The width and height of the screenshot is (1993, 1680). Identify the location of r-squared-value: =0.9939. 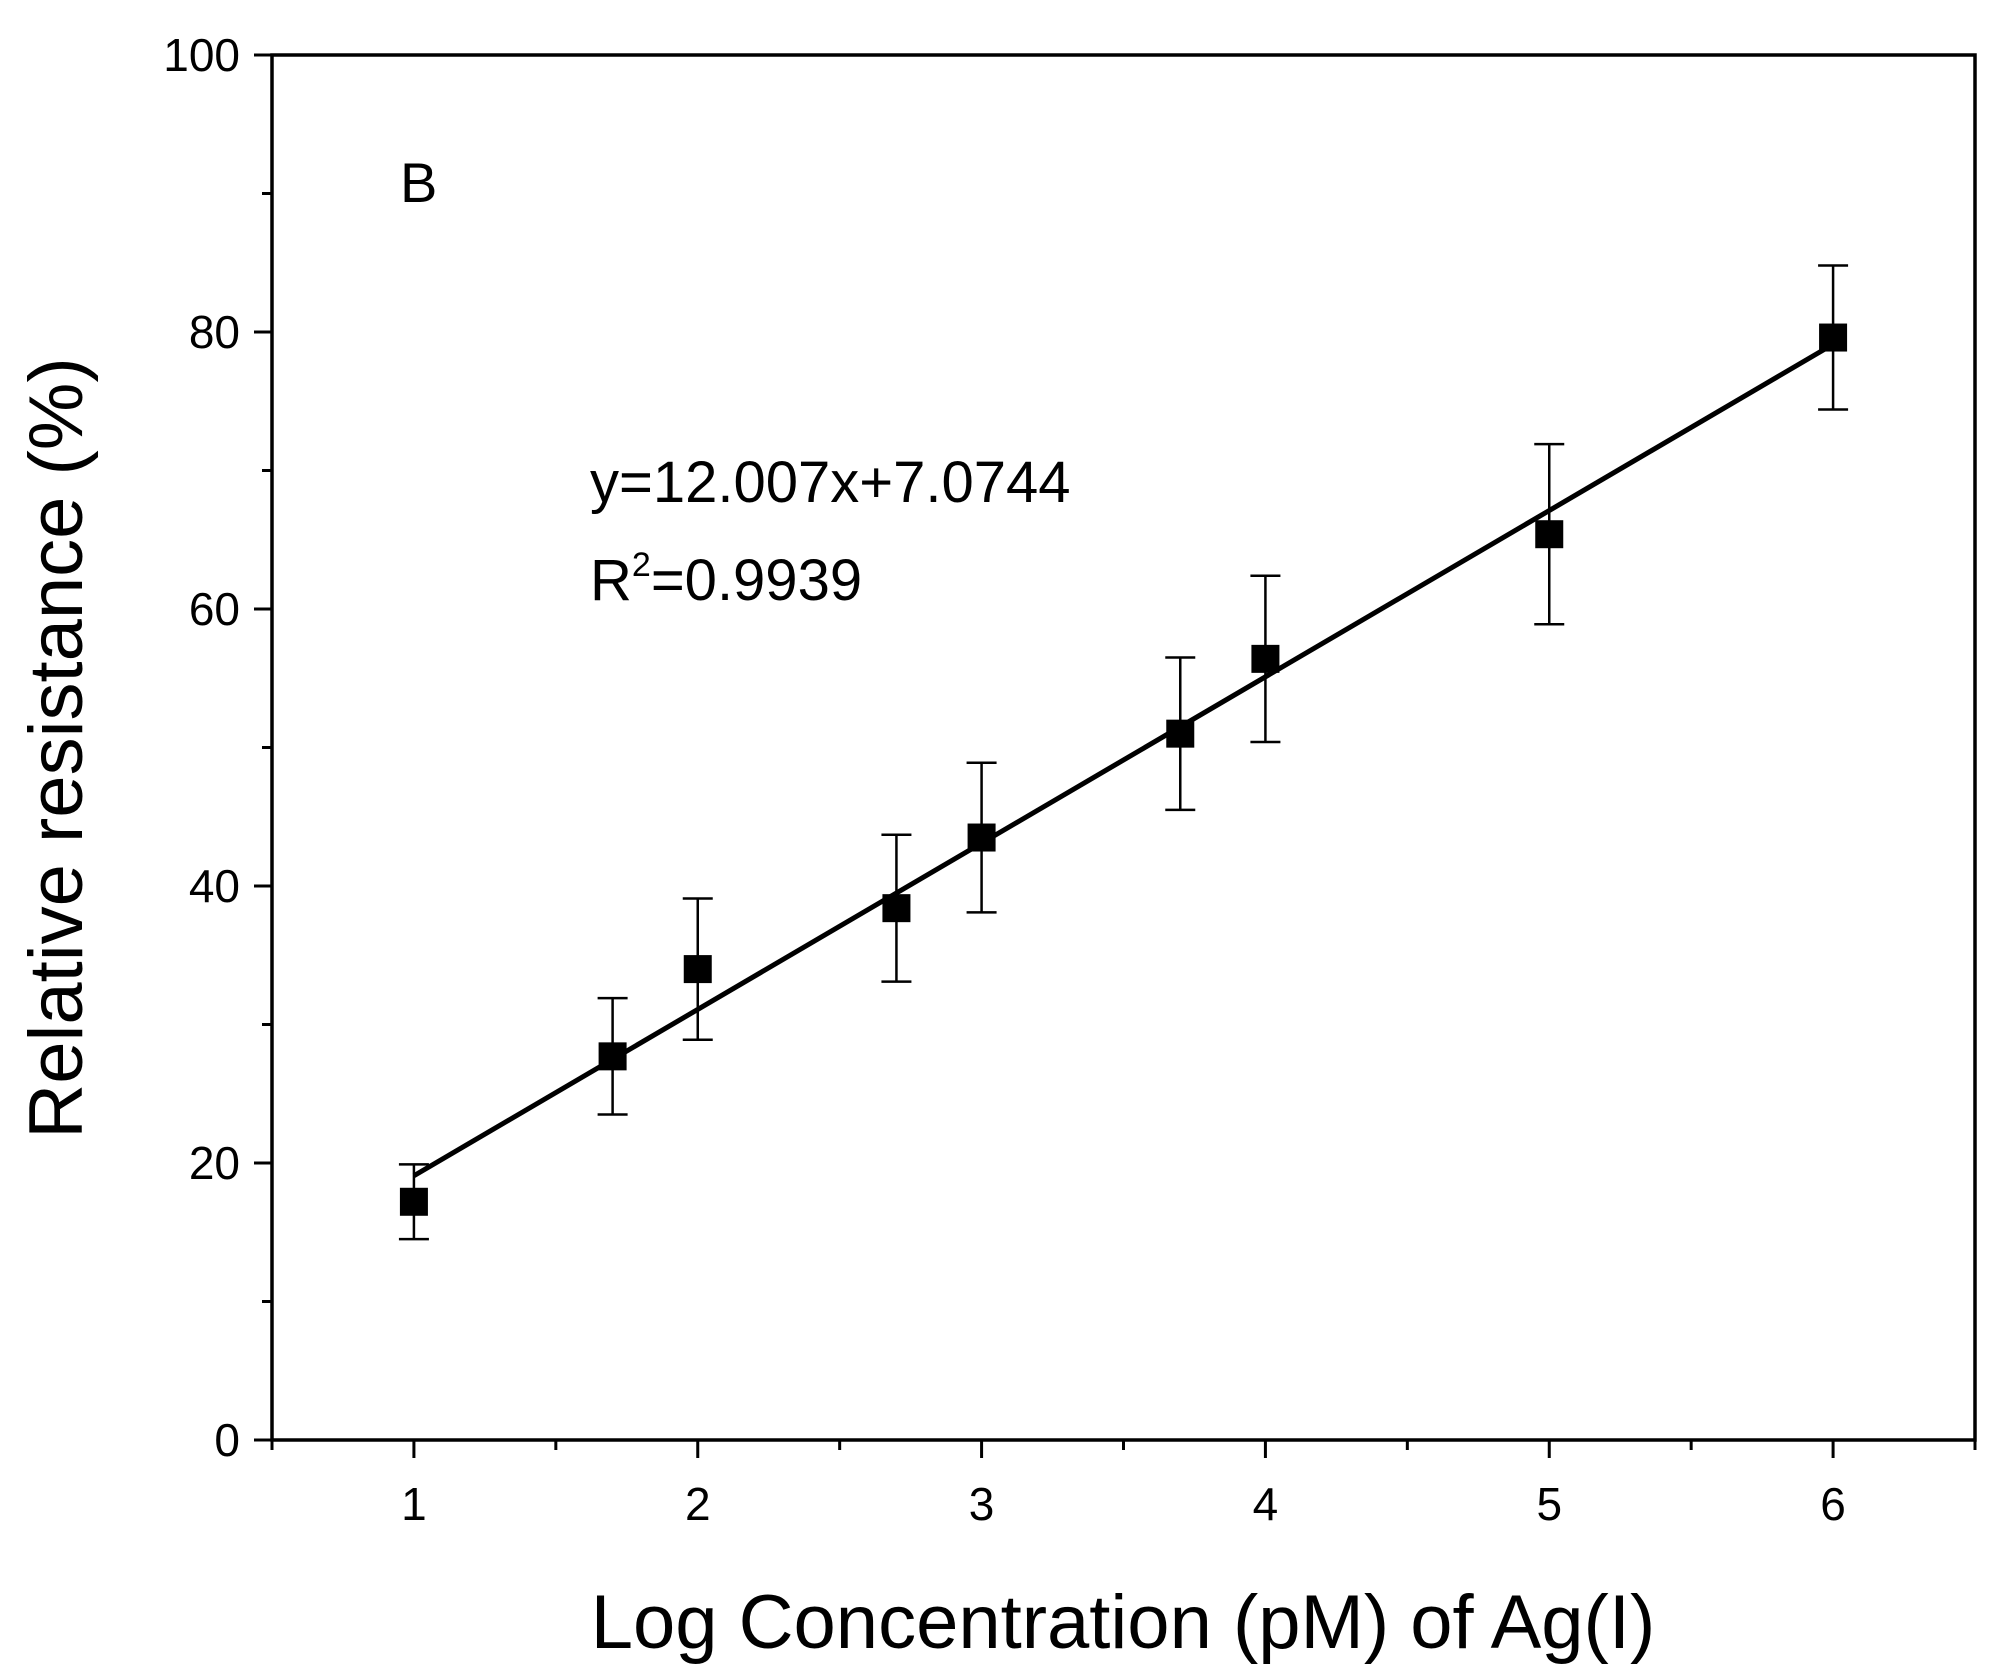
(756, 580).